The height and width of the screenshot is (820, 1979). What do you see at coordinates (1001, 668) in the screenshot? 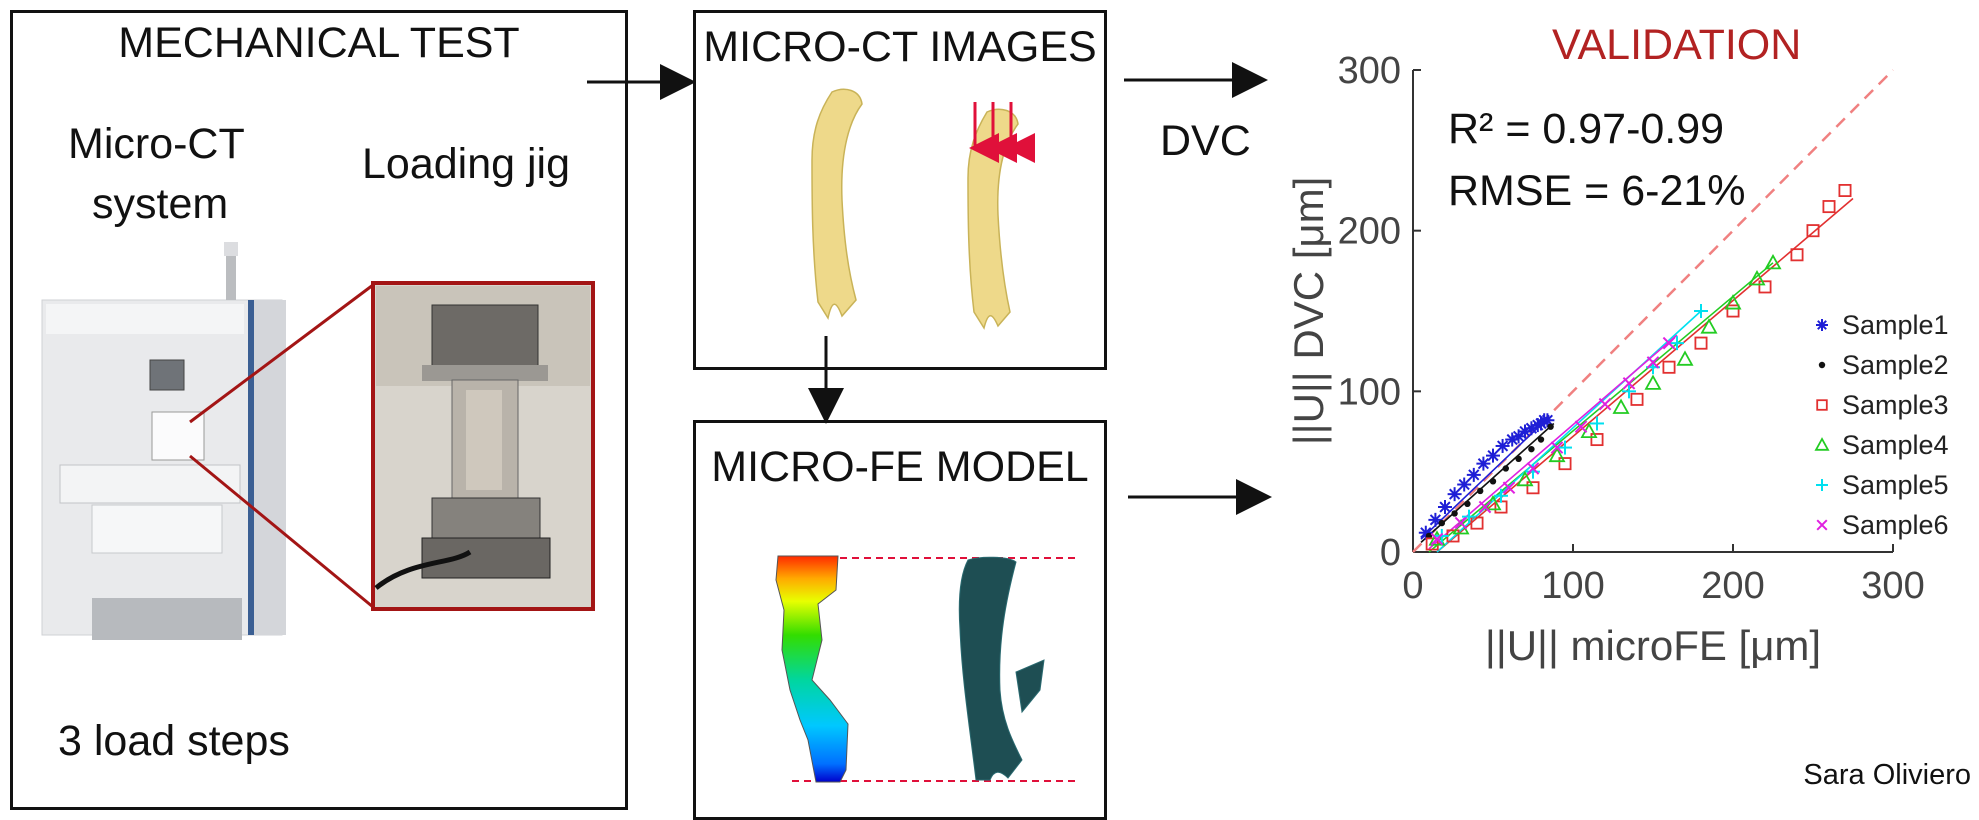
I see `microfe-mesh-bone` at bounding box center [1001, 668].